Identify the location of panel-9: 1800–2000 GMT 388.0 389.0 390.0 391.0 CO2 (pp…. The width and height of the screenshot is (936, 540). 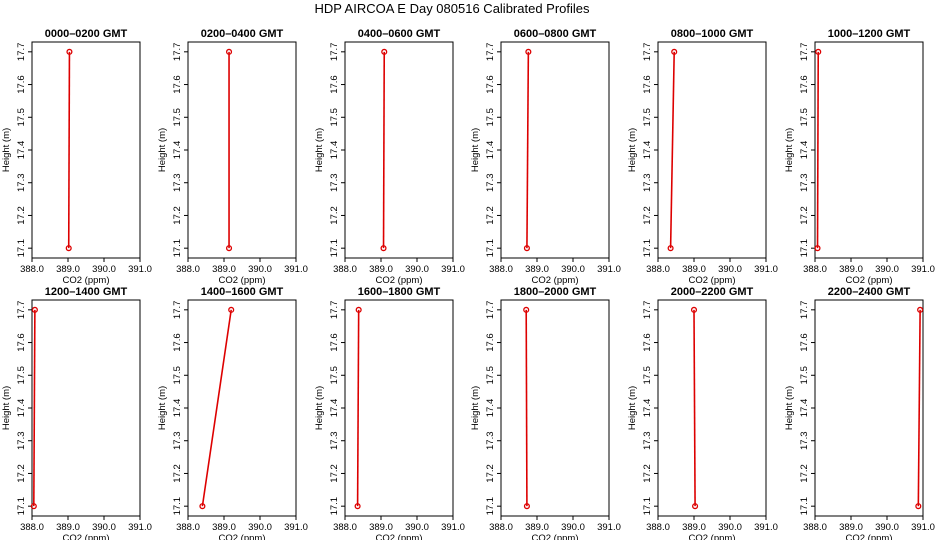
(545, 413).